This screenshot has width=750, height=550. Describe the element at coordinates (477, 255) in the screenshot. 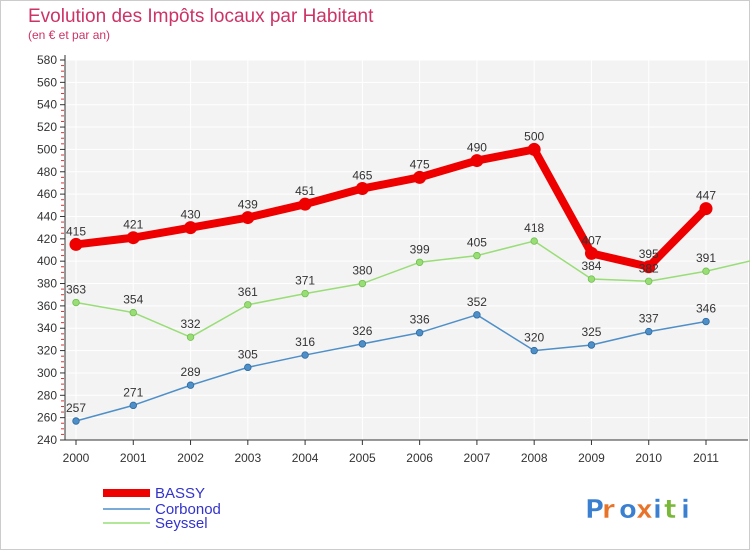

I see `point-seyssel-2007` at that location.